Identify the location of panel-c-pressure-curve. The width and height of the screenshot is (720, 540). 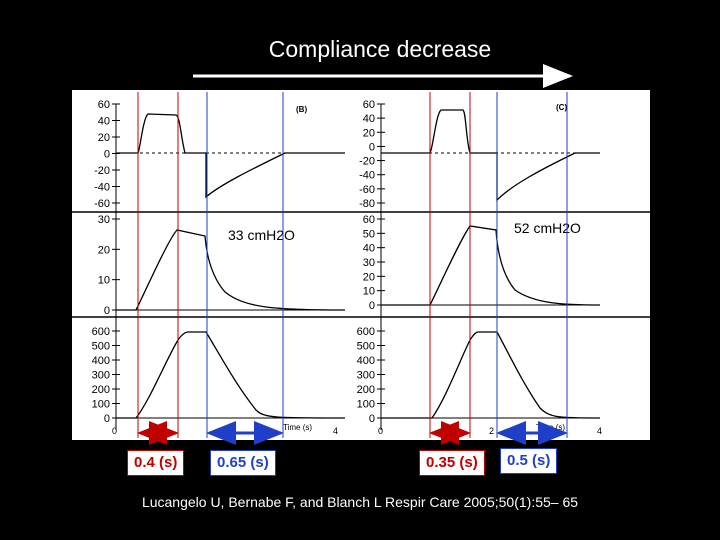
(490, 155).